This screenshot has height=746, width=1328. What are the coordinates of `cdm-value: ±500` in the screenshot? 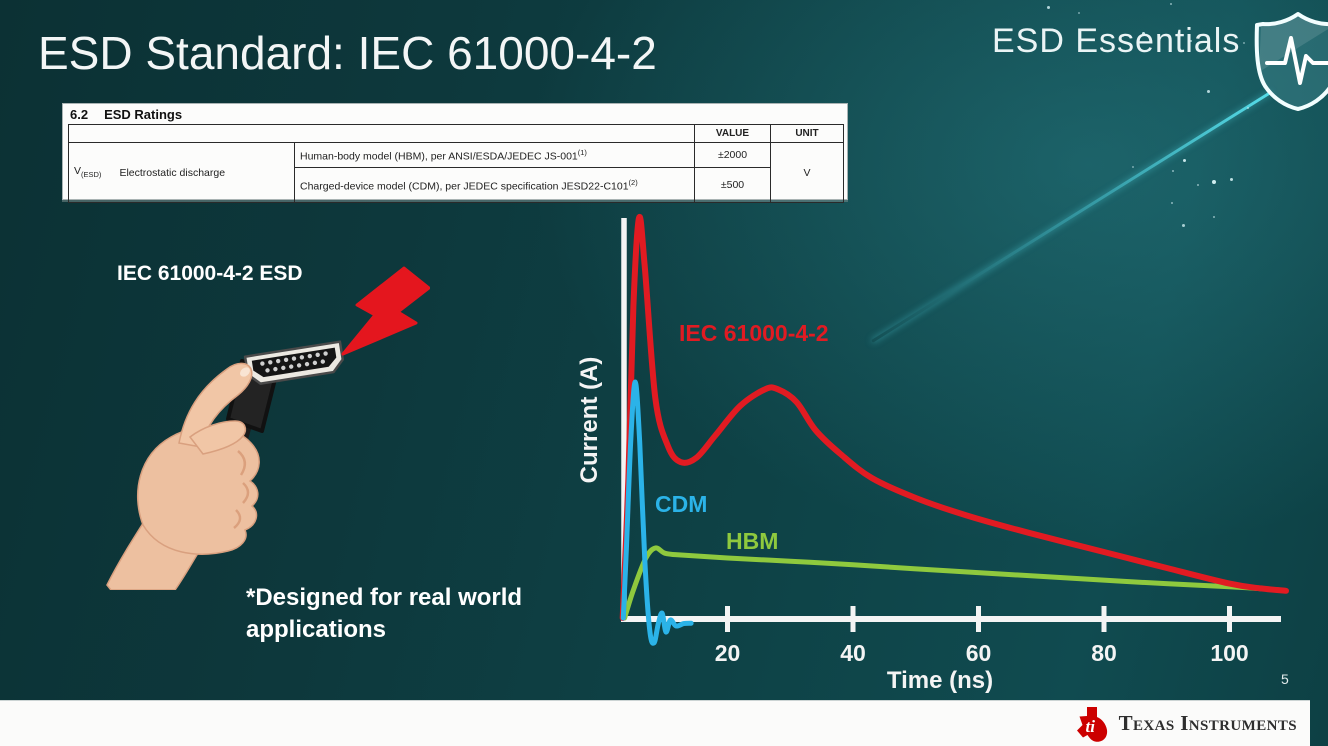 It's located at (732, 185).